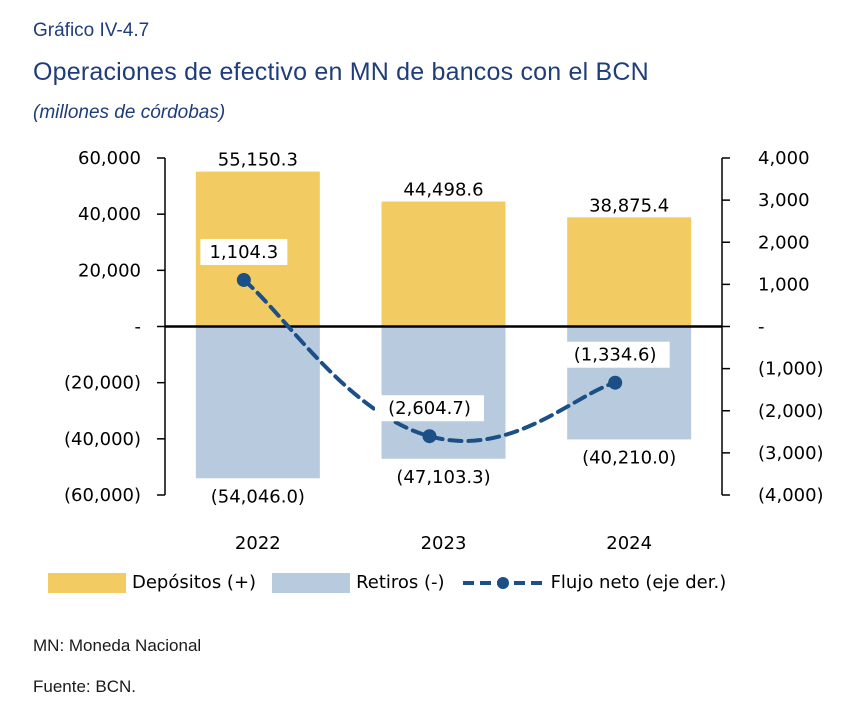  Describe the element at coordinates (443, 477) in the screenshot. I see `data-label-retiros: (47,103.3)` at that location.